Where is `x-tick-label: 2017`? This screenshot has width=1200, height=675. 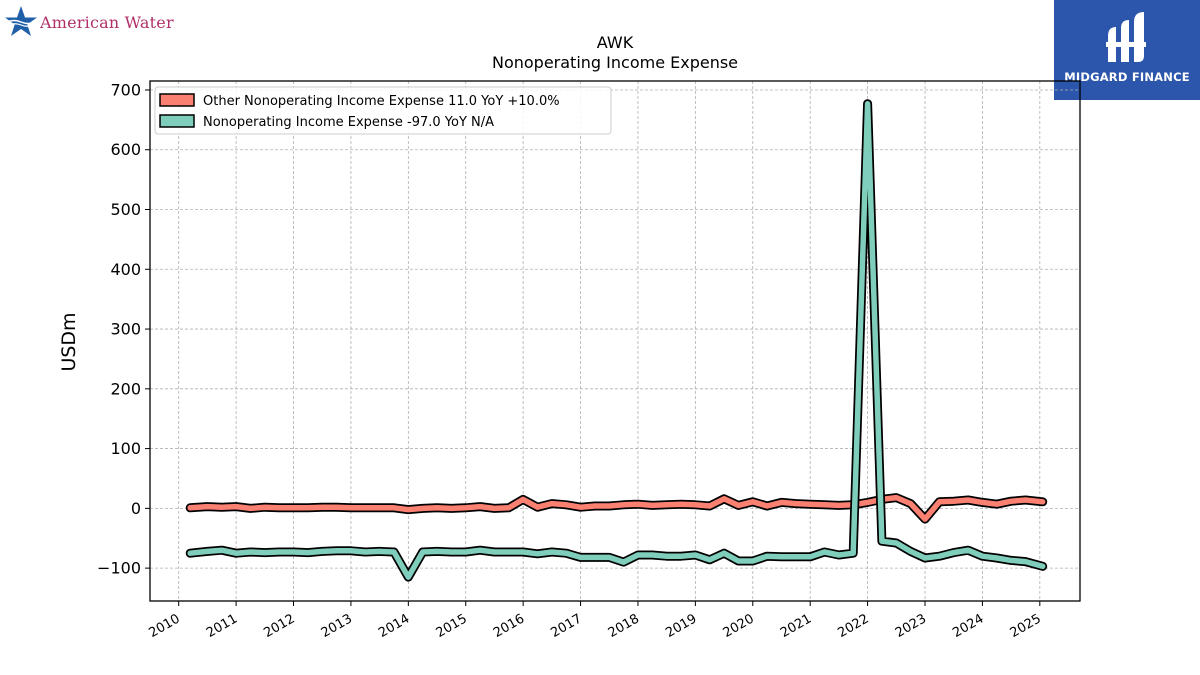 x-tick-label: 2017 is located at coordinates (566, 626).